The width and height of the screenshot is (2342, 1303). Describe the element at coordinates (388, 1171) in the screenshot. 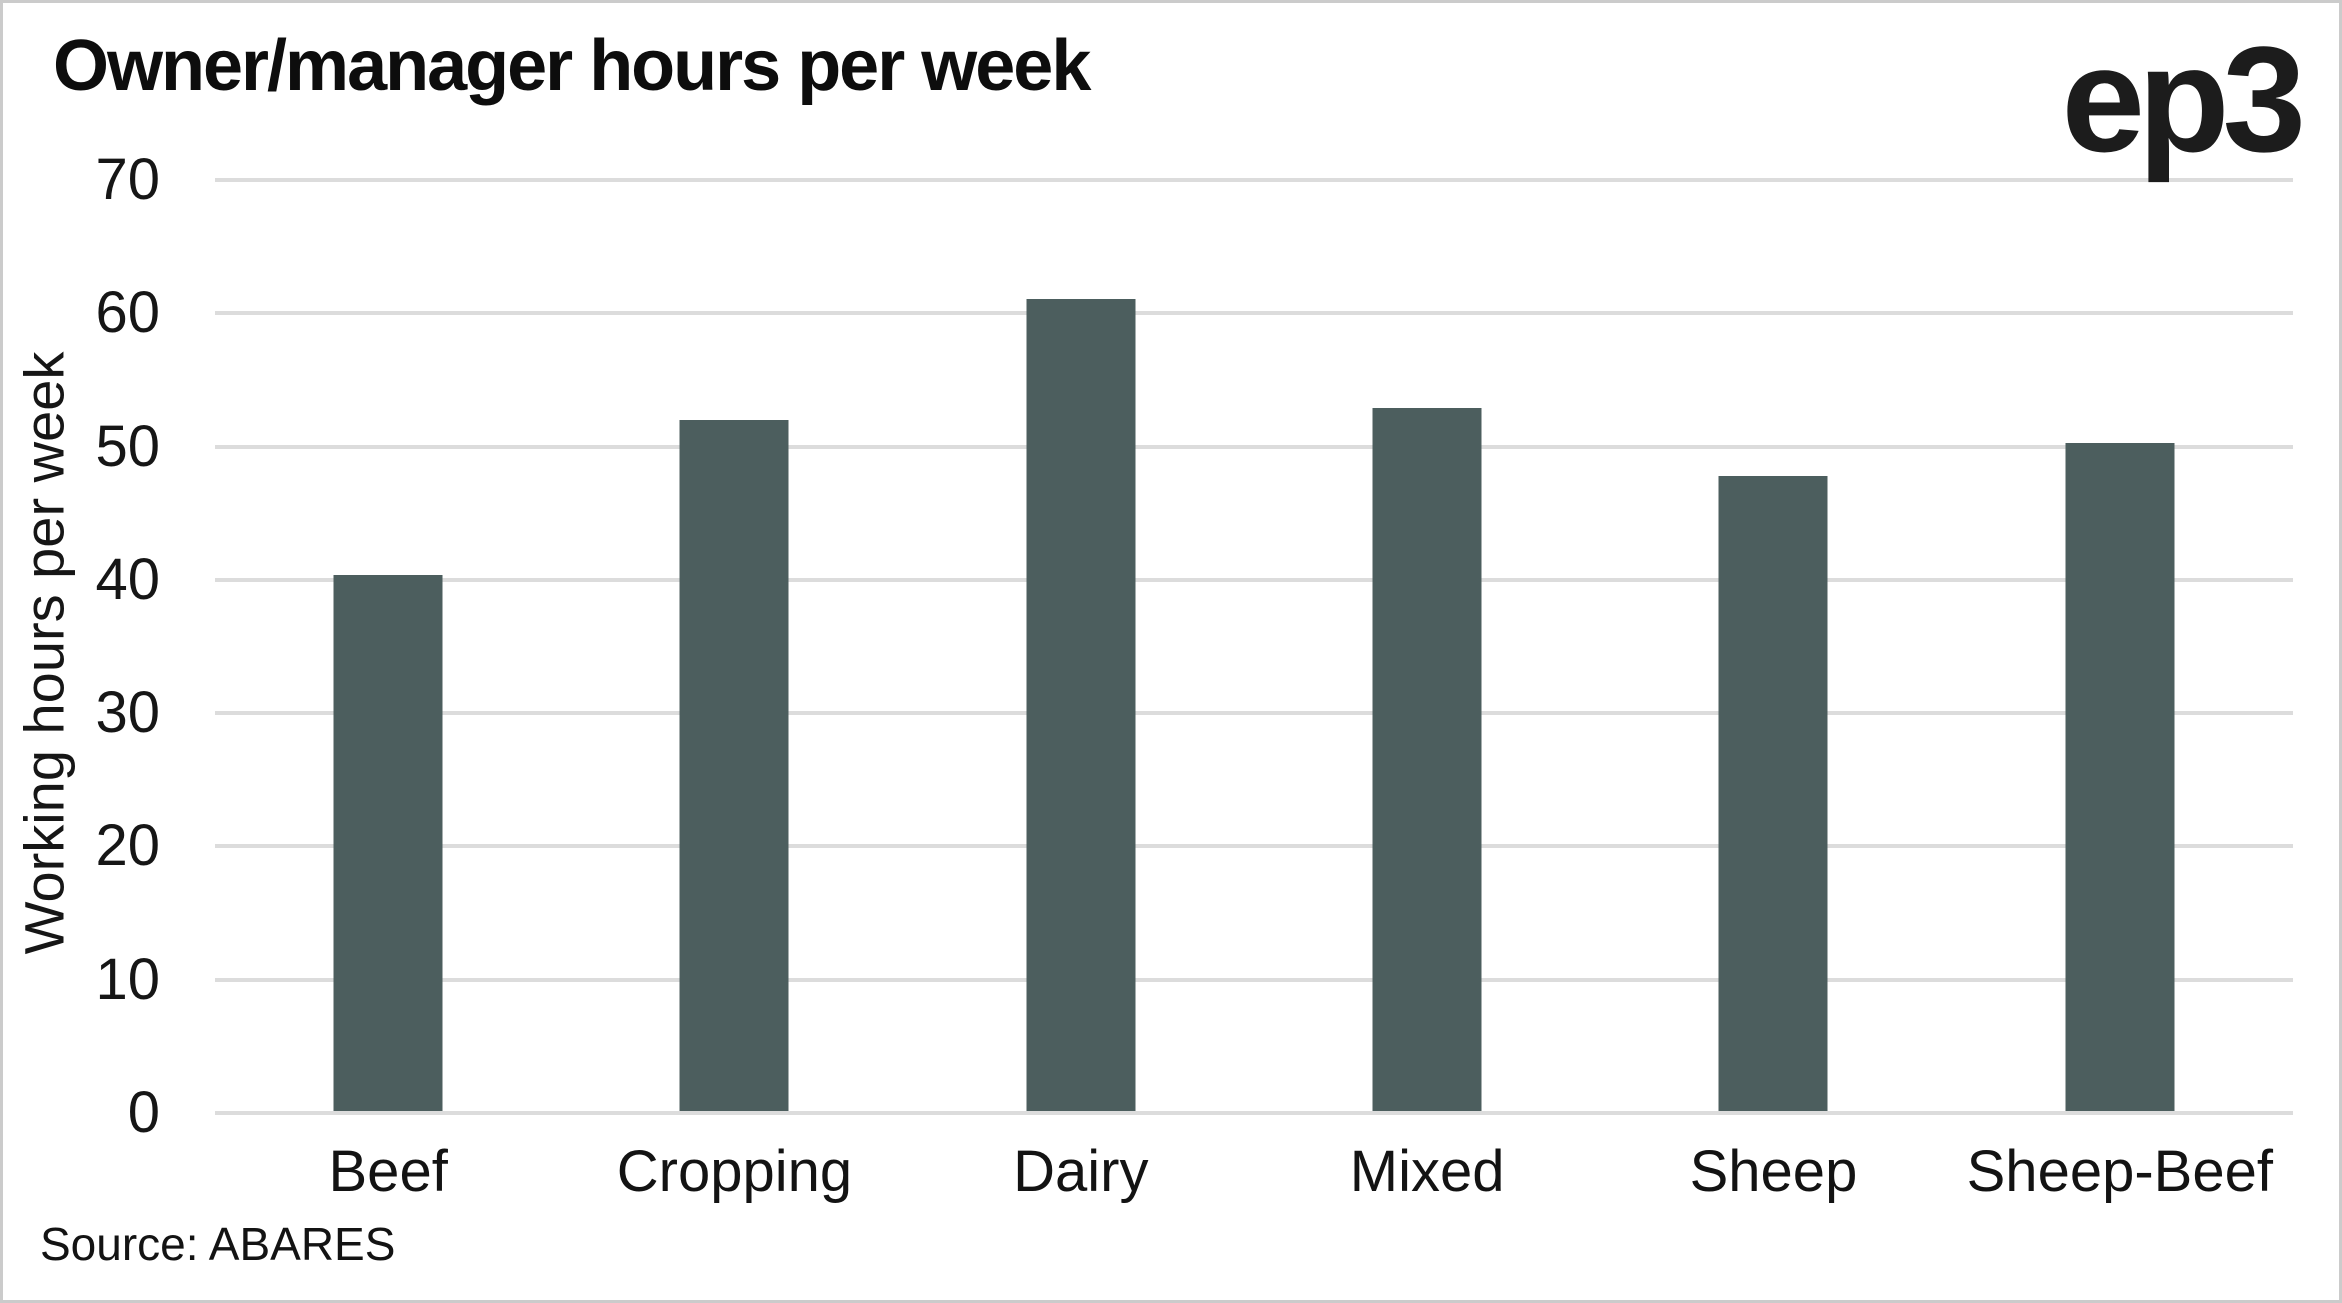

I see `category-label-beef: Beef` at that location.